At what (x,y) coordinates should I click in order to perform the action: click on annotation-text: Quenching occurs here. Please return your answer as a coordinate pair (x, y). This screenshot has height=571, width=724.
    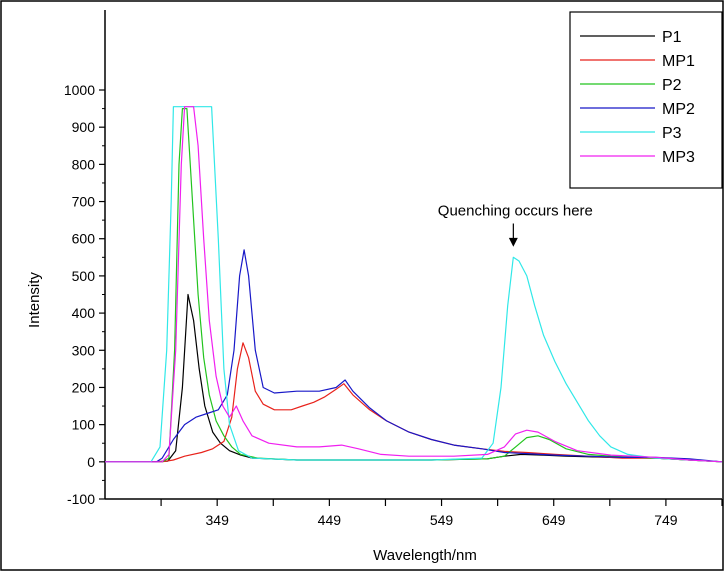
    Looking at the image, I should click on (515, 210).